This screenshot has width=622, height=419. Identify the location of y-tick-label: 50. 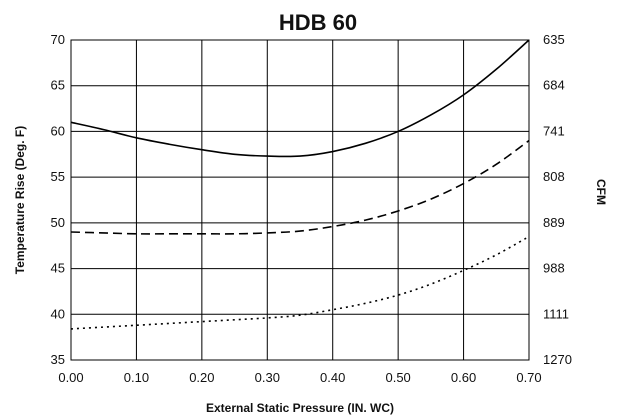
(58, 222).